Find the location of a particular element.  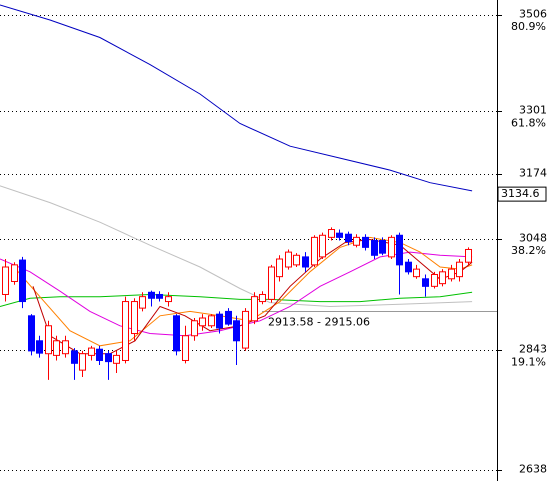

annotation-text: 2913.58 - 2915.06 is located at coordinates (319, 322).